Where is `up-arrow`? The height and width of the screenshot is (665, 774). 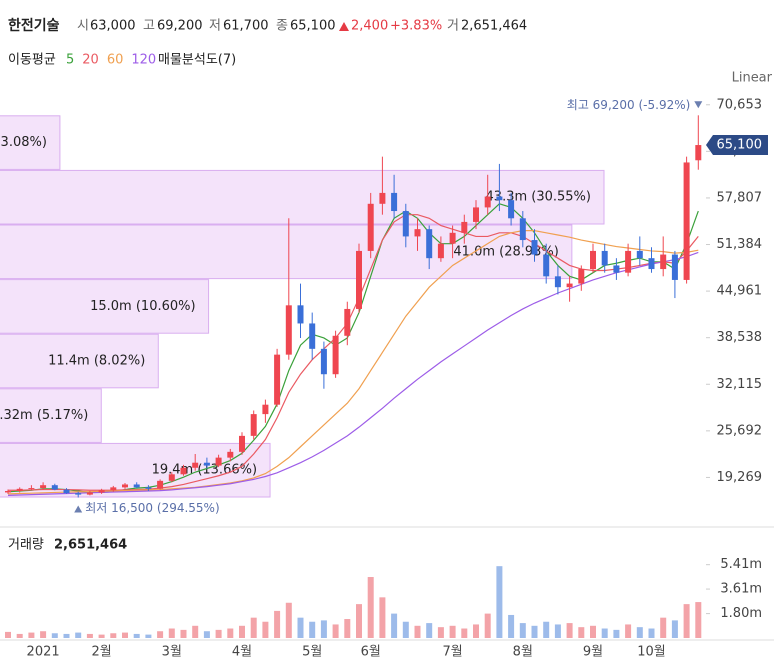 up-arrow is located at coordinates (344, 26).